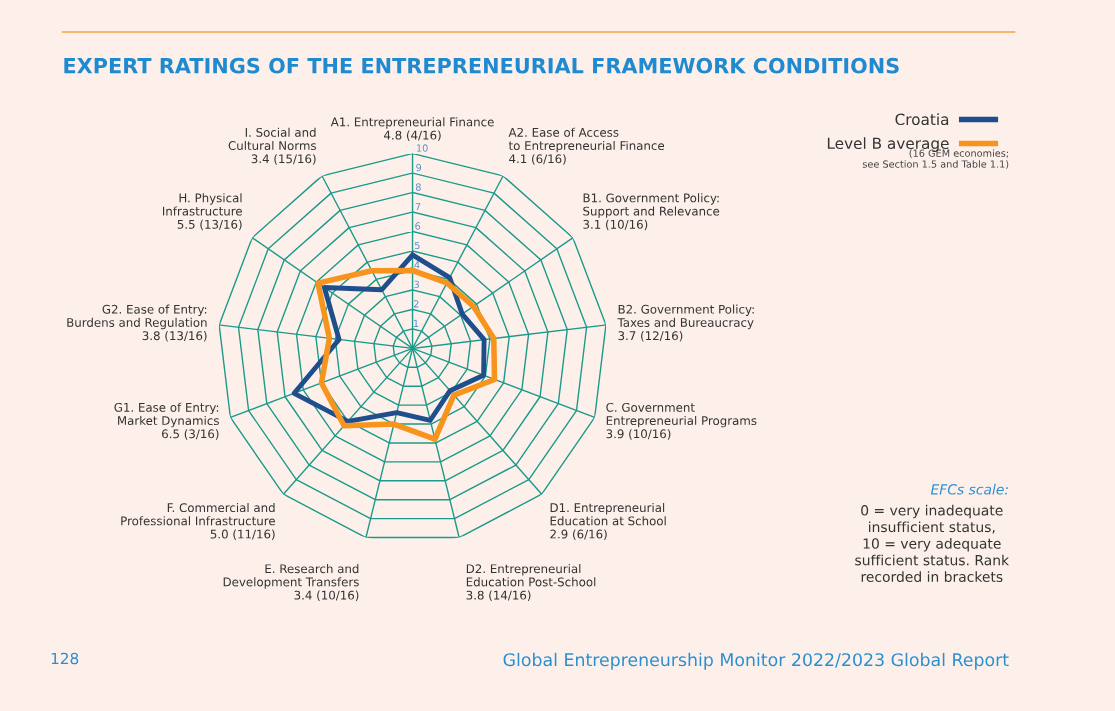 The height and width of the screenshot is (711, 1115). Describe the element at coordinates (651, 212) in the screenshot. I see `spoke-label: B1. Government Policy: Support and Relevance 3.1 (10/16)` at that location.